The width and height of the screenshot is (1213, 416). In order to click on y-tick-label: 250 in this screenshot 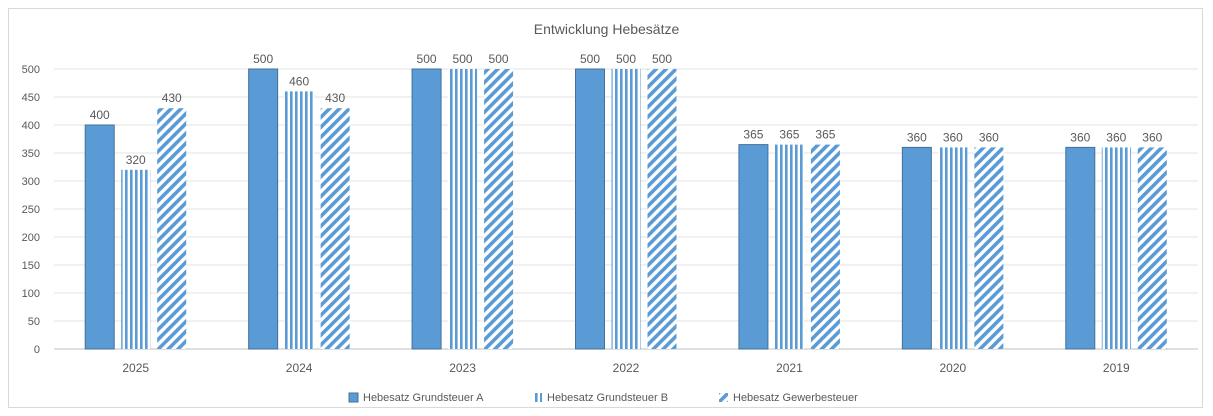, I will do `click(31, 210)`.